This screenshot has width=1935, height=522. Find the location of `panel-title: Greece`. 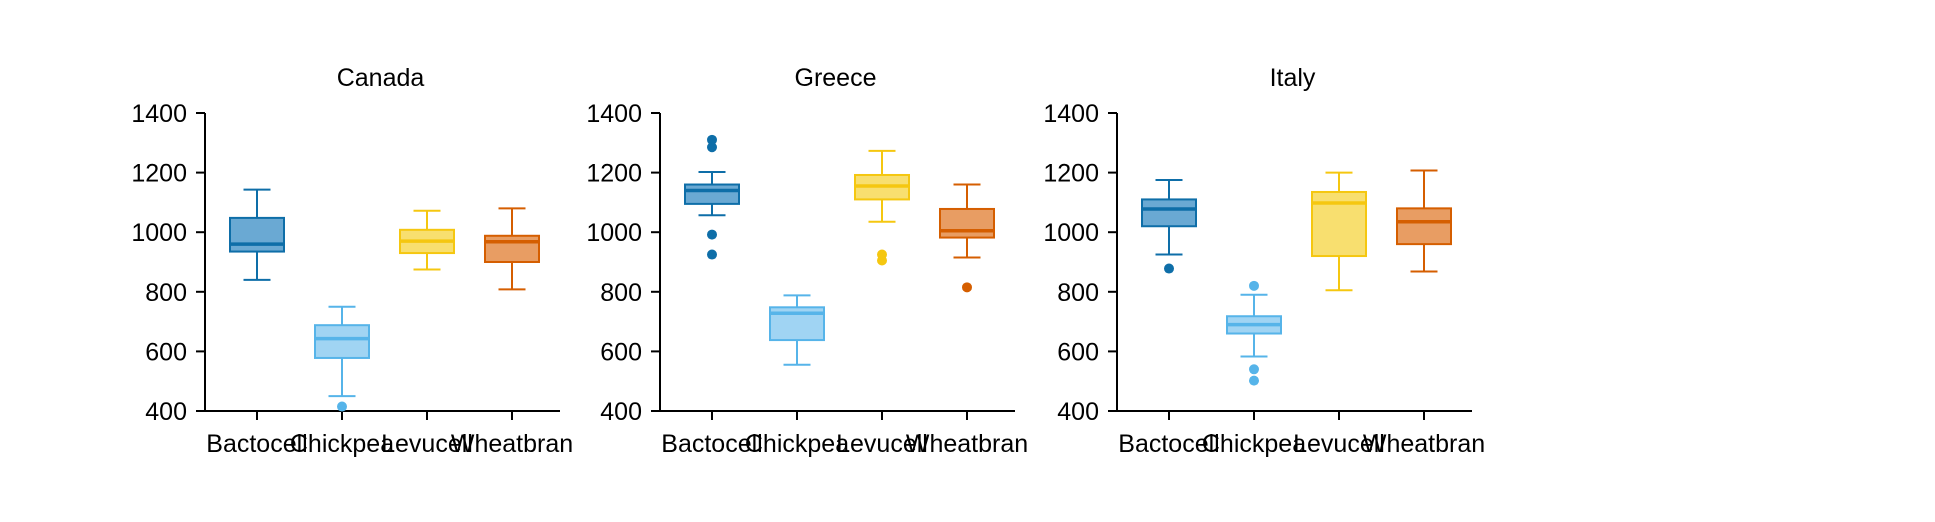

panel-title: Greece is located at coordinates (836, 78).